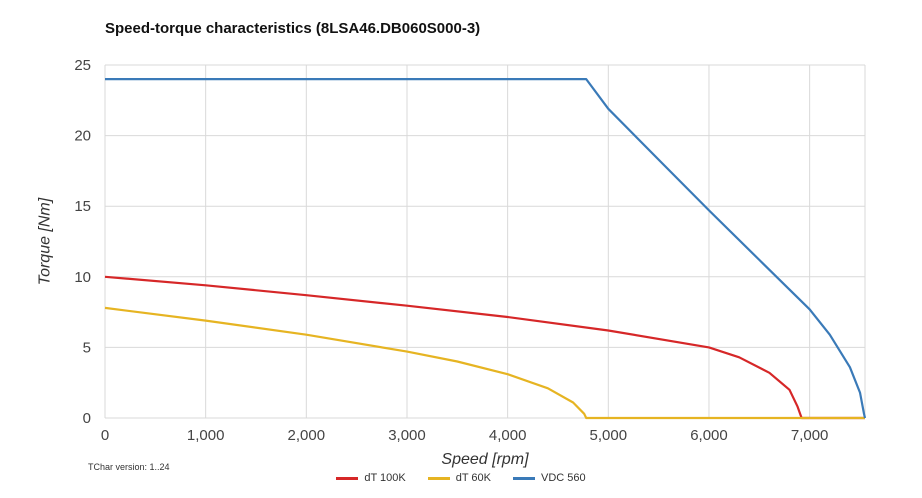 Image resolution: width=922 pixels, height=498 pixels. I want to click on legend-item: dT 60K, so click(459, 478).